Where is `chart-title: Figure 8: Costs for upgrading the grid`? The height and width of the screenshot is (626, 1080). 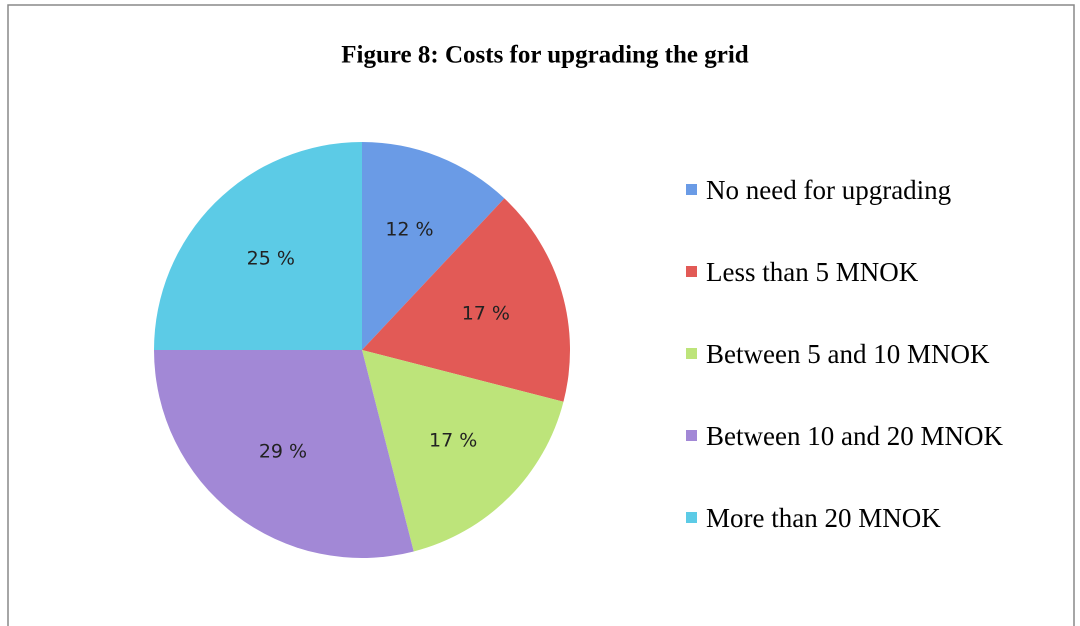 chart-title: Figure 8: Costs for upgrading the grid is located at coordinates (545, 55).